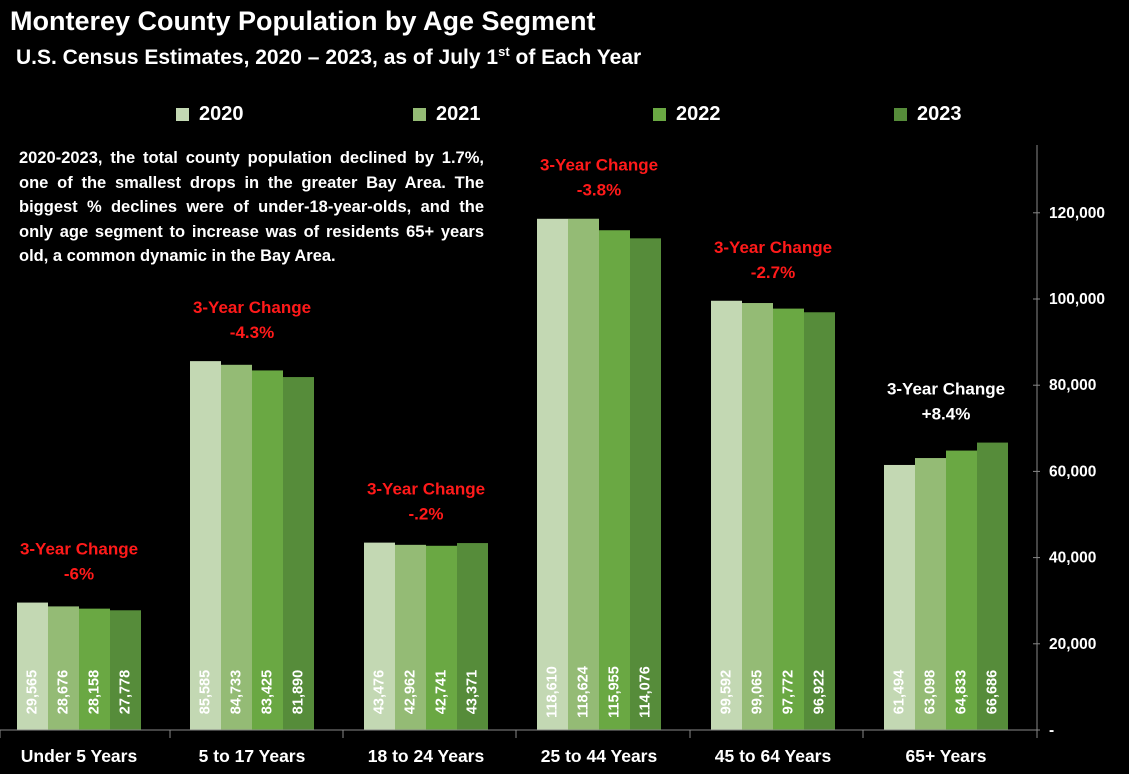 The image size is (1129, 774). I want to click on change-value-4: -2.7%, so click(773, 272).